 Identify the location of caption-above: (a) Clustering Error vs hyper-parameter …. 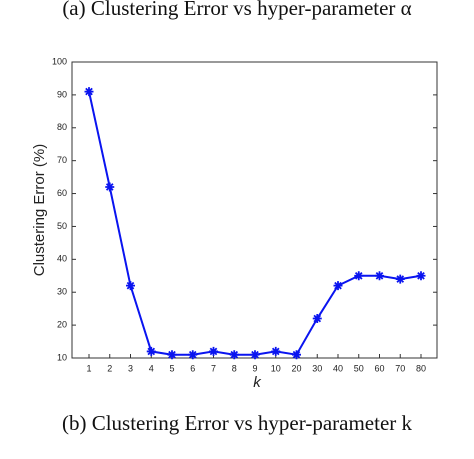
(236, 10).